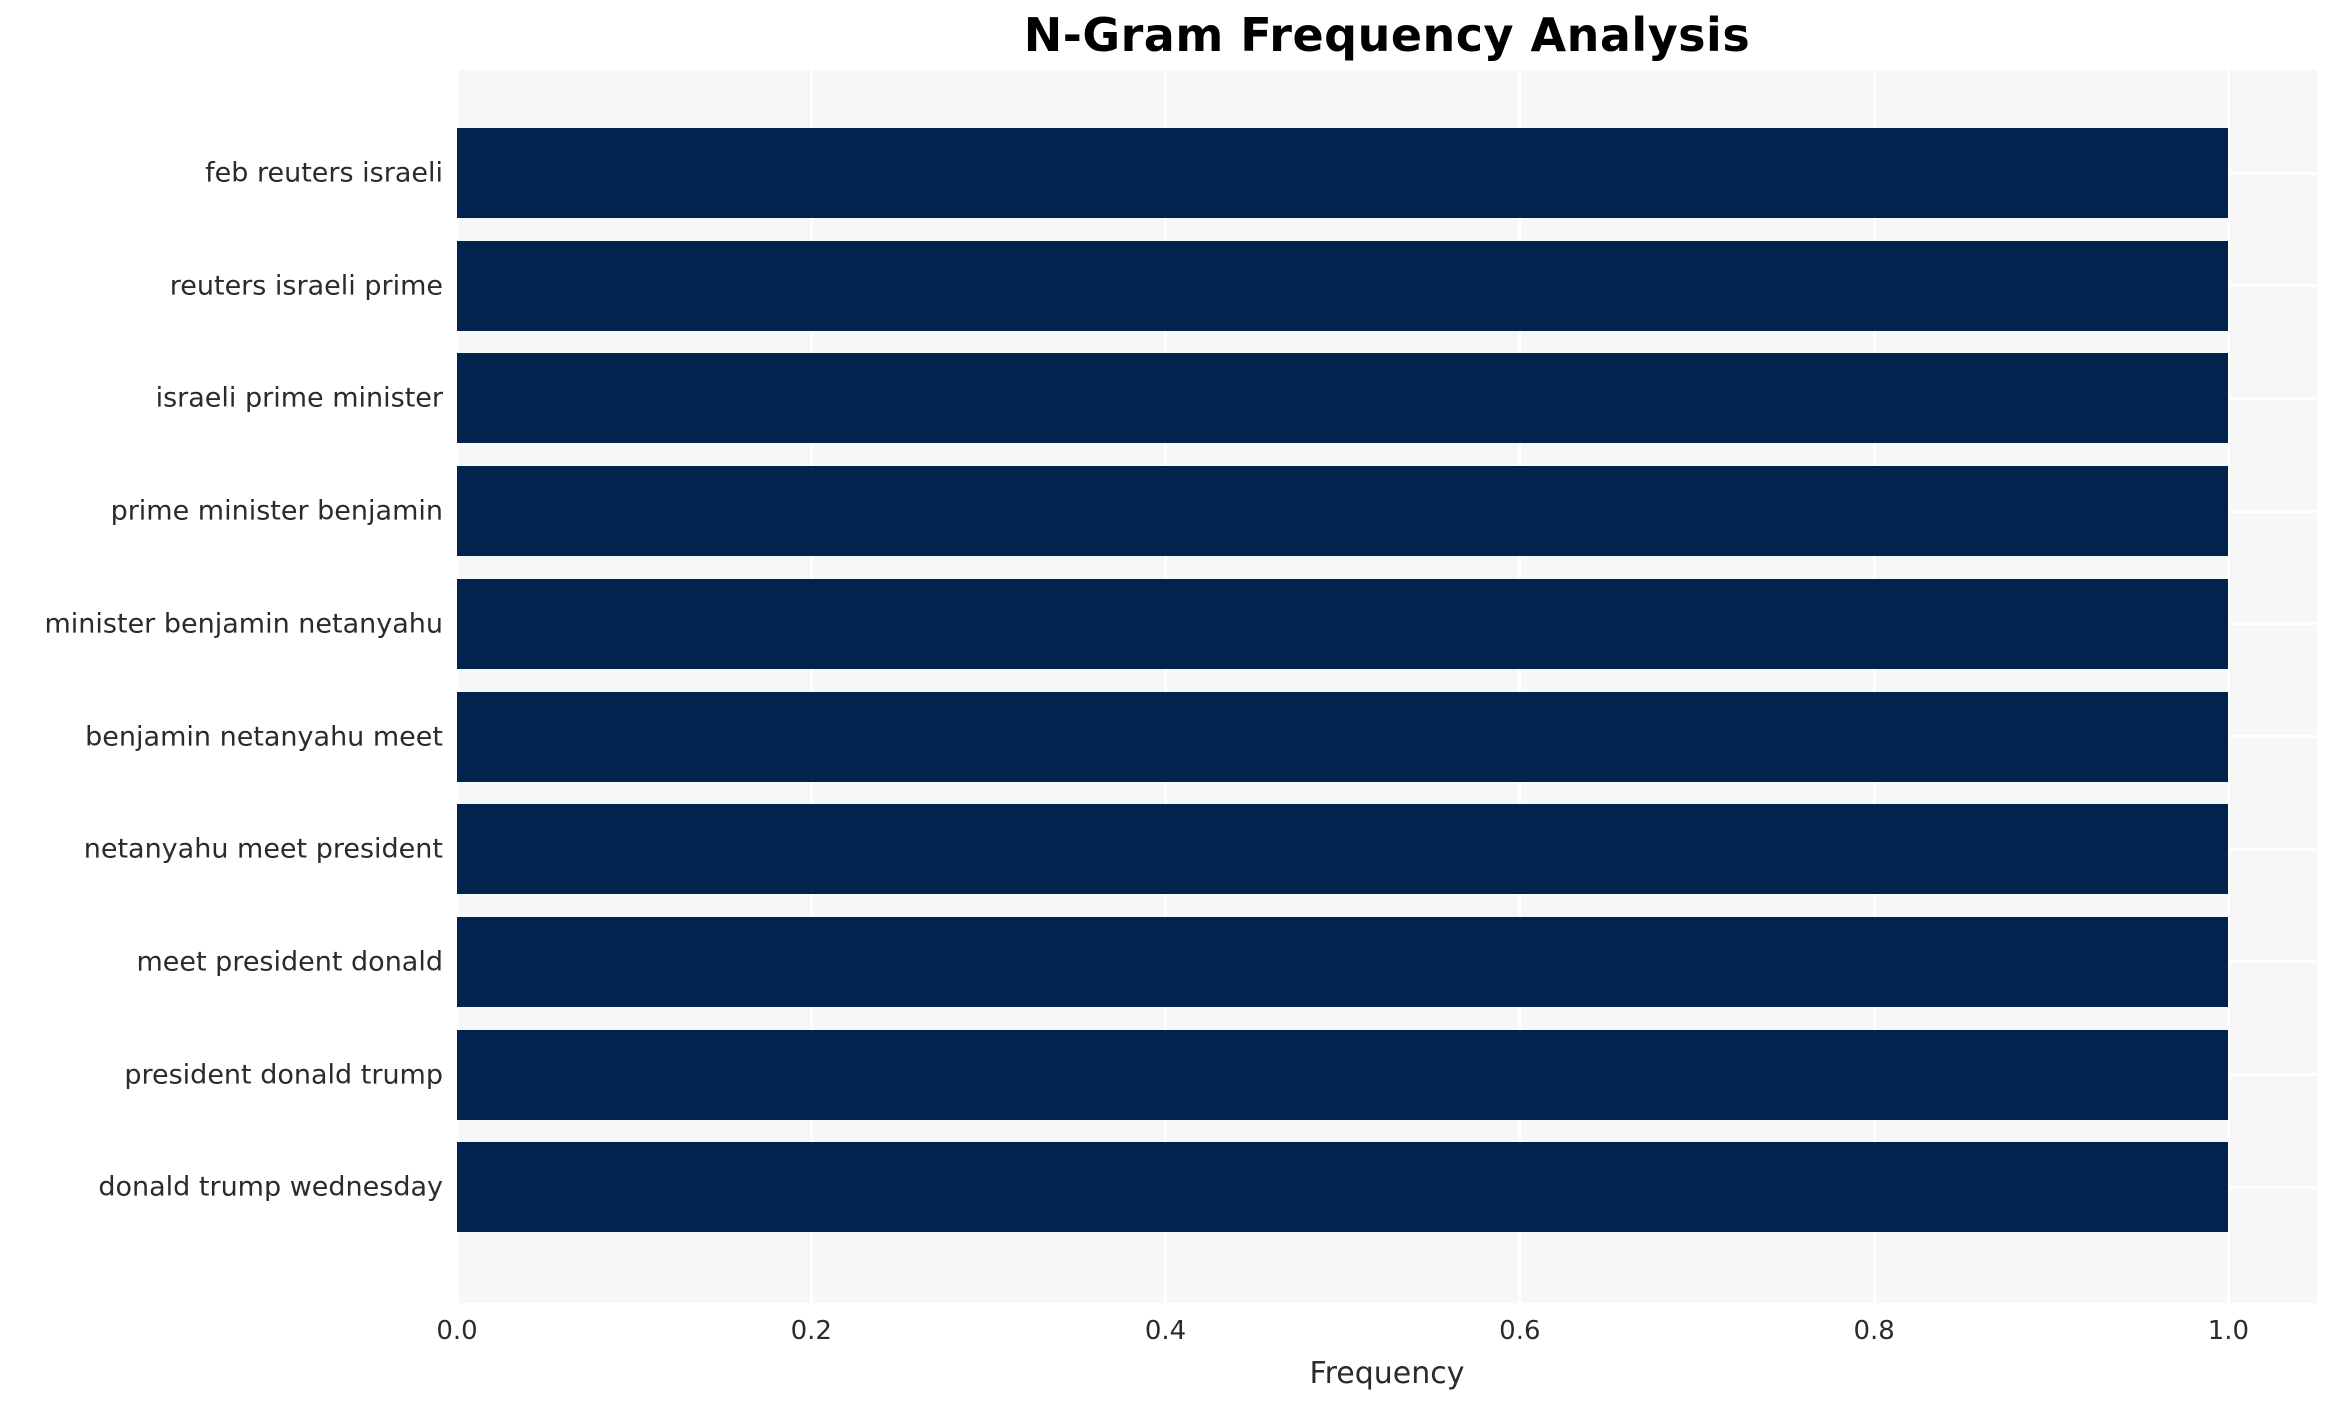 The image size is (2335, 1402). Describe the element at coordinates (263, 849) in the screenshot. I see `y-axis-label: netanyahu meet president` at that location.